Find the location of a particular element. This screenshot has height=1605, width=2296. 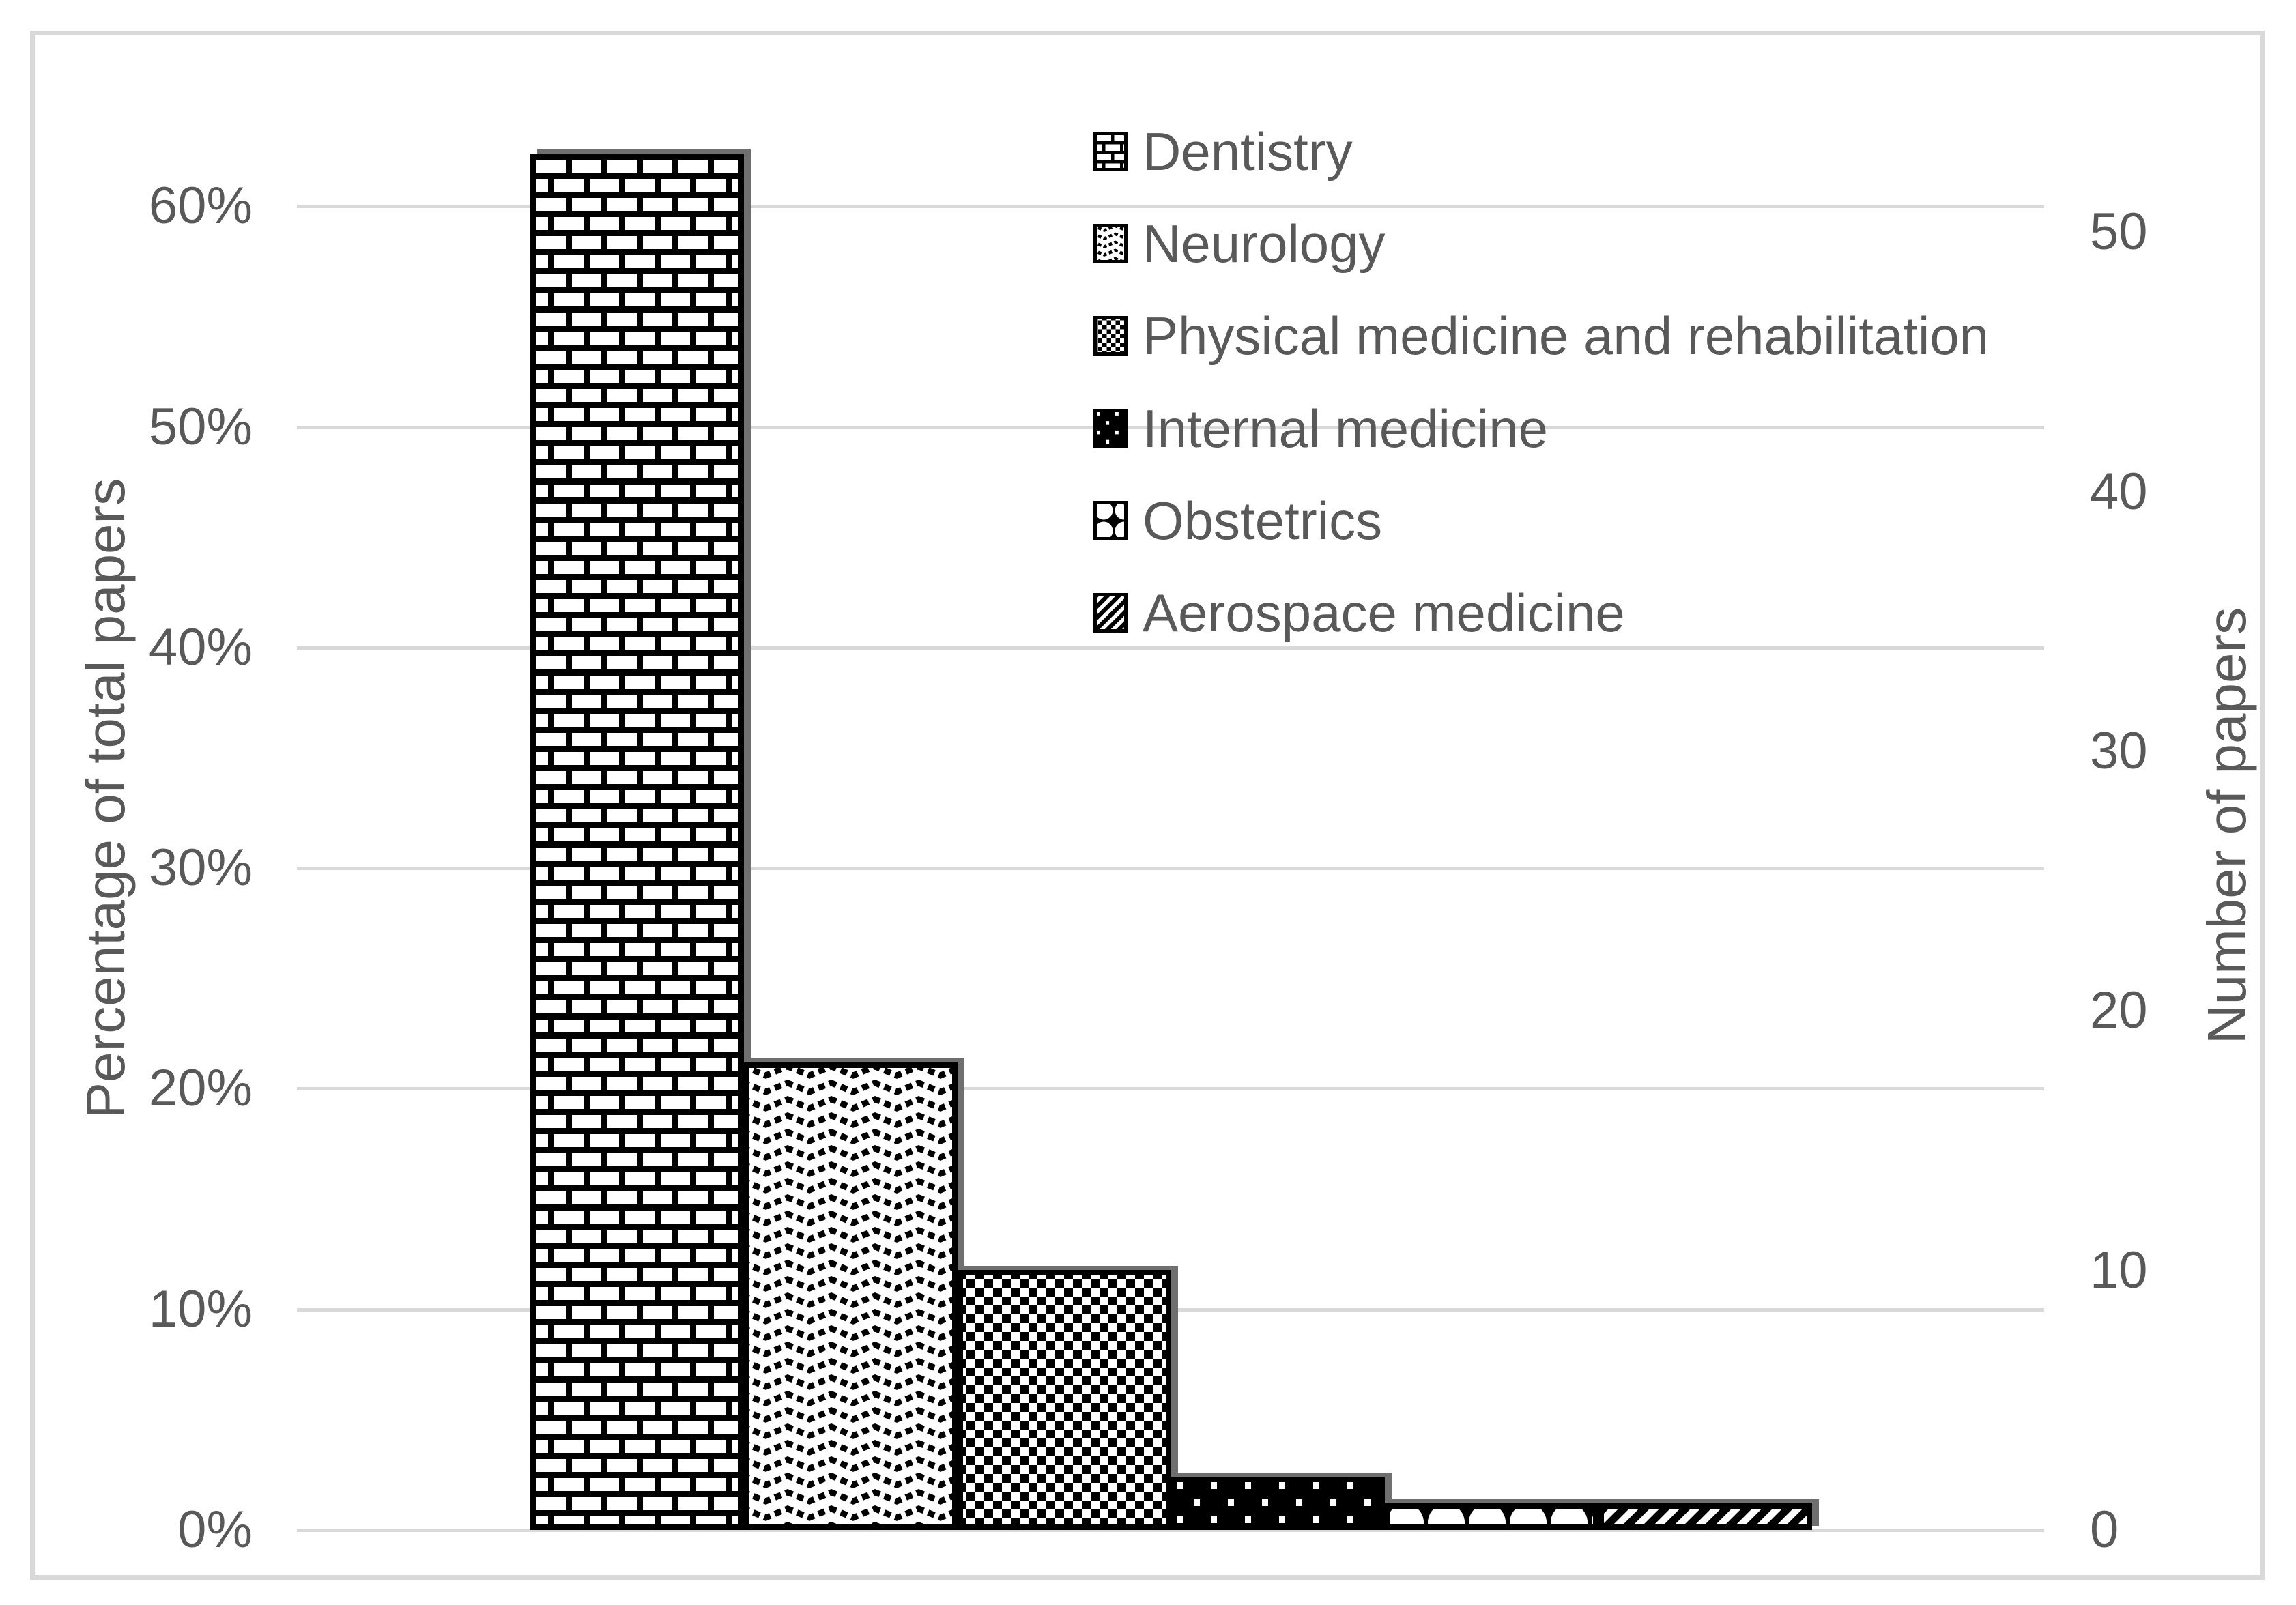

legend-label-obstetrics: Obstetrics is located at coordinates (1263, 521).